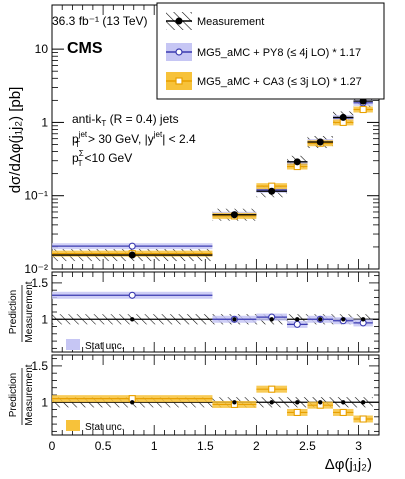 The width and height of the screenshot is (405, 479). Describe the element at coordinates (42, 49) in the screenshot. I see `main-y-tick-label: 10` at that location.